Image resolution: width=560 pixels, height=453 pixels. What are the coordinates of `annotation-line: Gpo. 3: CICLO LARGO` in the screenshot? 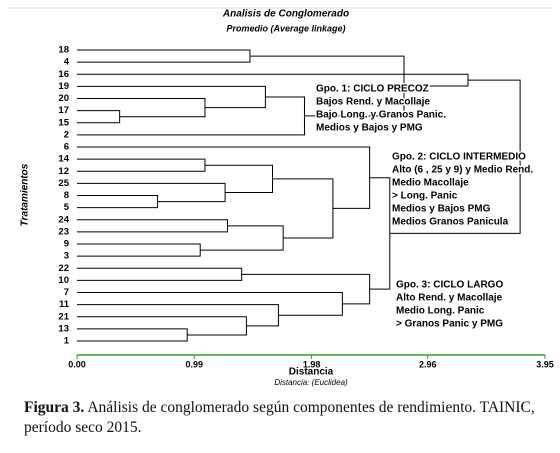 It's located at (449, 285).